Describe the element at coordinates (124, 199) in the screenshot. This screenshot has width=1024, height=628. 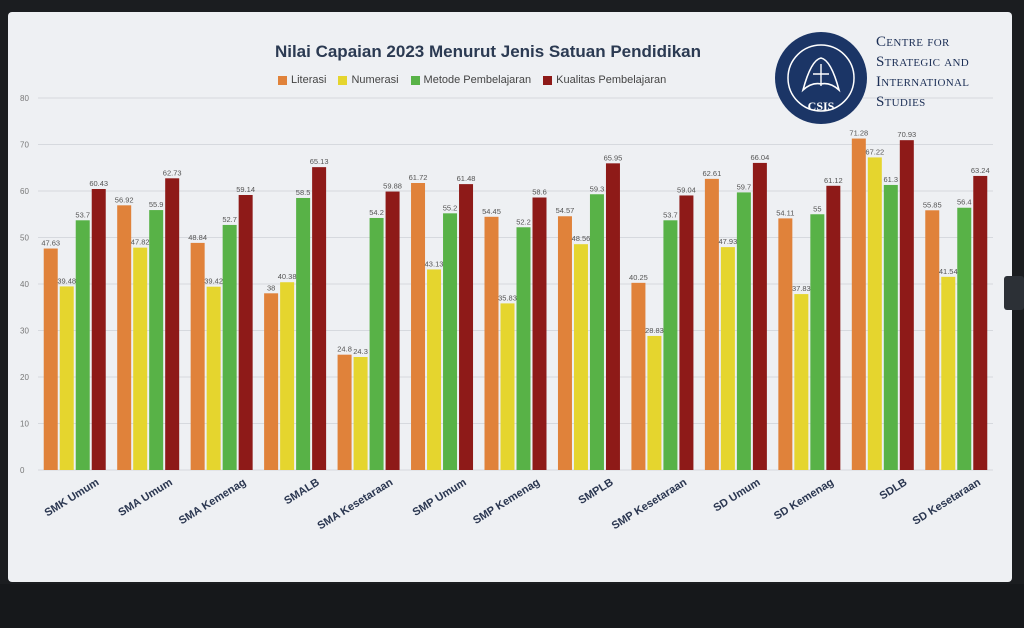
I see `data-label: 56.92` at that location.